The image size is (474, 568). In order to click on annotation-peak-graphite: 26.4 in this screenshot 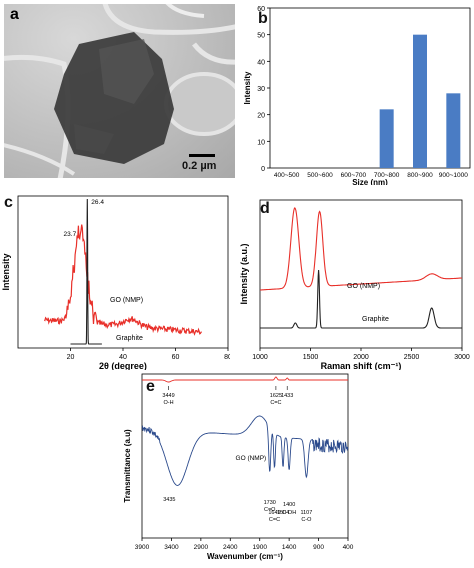, I will do `click(97, 202)`.